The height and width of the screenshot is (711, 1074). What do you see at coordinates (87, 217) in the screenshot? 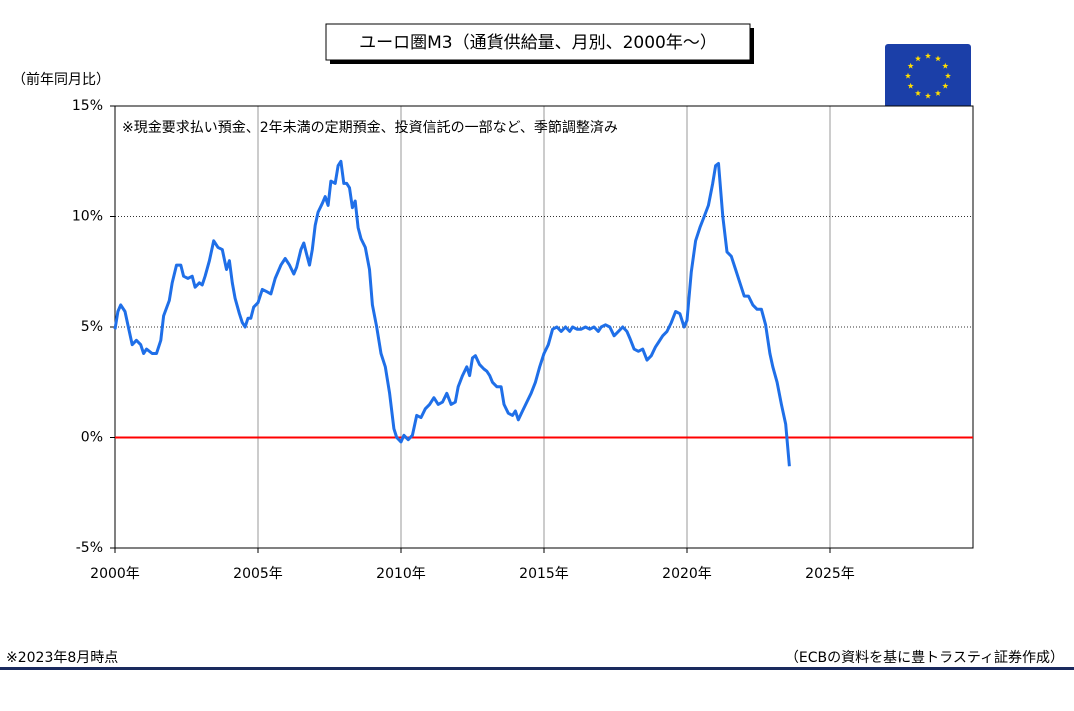
I see `y-tick-label: 10%` at bounding box center [87, 217].